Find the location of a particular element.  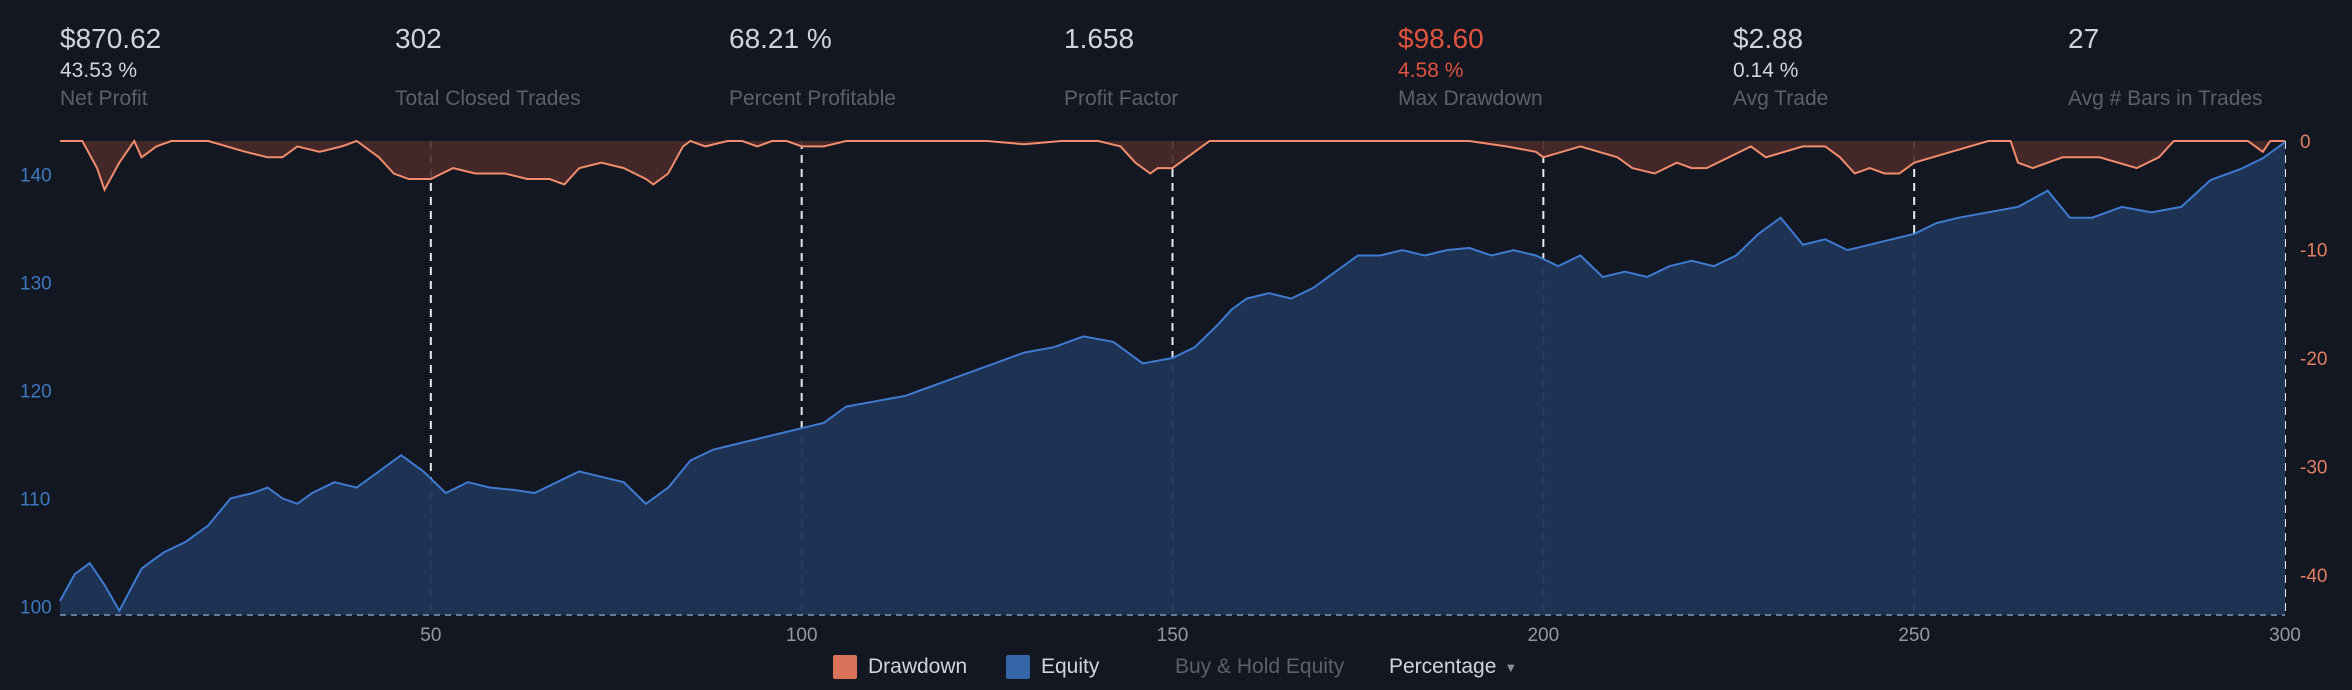

stat-total-closed-trades: 302 Total Closed Trades is located at coordinates (555, 67).